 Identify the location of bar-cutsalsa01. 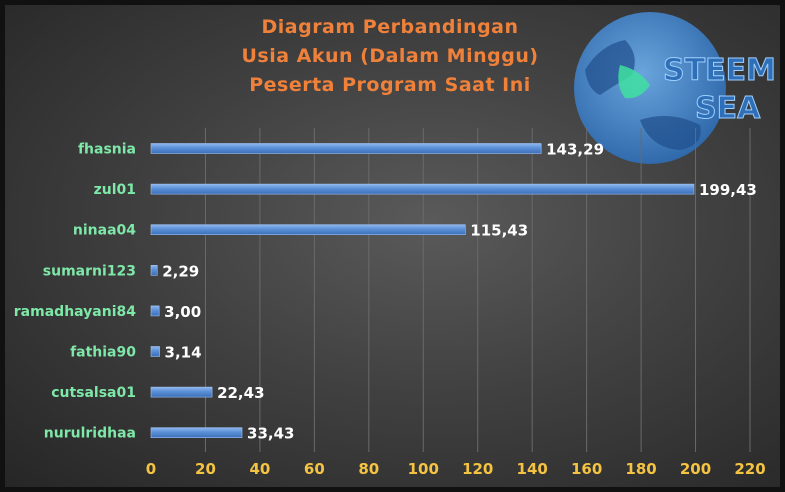
(181, 392).